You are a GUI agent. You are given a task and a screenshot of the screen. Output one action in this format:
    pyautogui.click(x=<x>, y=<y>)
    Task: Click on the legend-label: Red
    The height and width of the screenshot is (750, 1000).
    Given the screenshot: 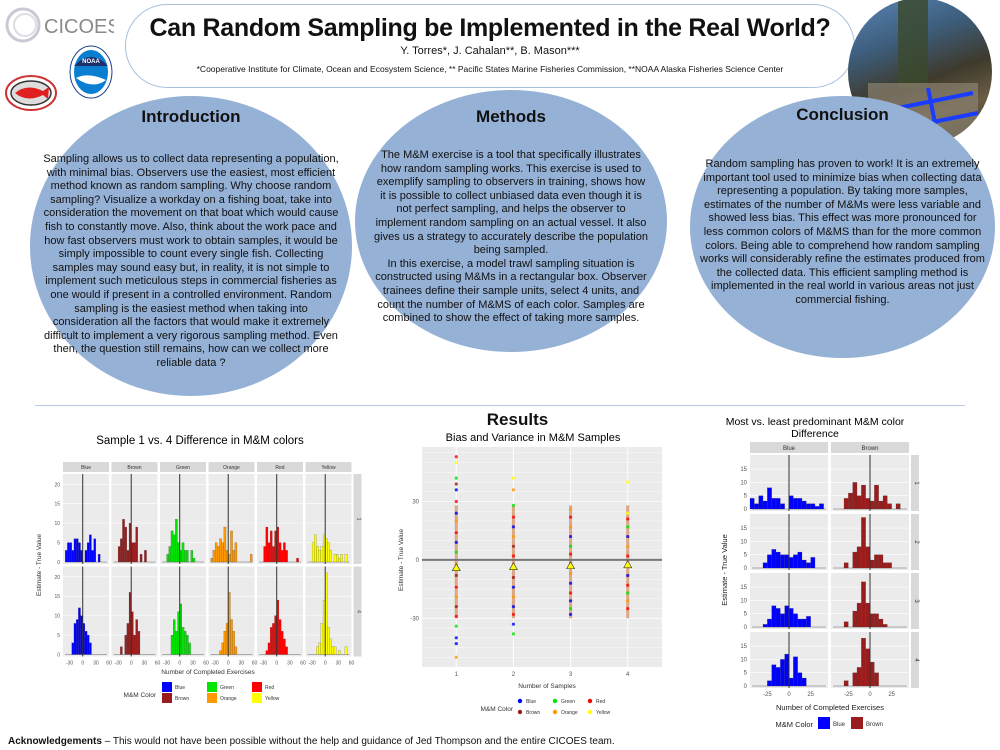 What is the action you would take?
    pyautogui.click(x=600, y=702)
    